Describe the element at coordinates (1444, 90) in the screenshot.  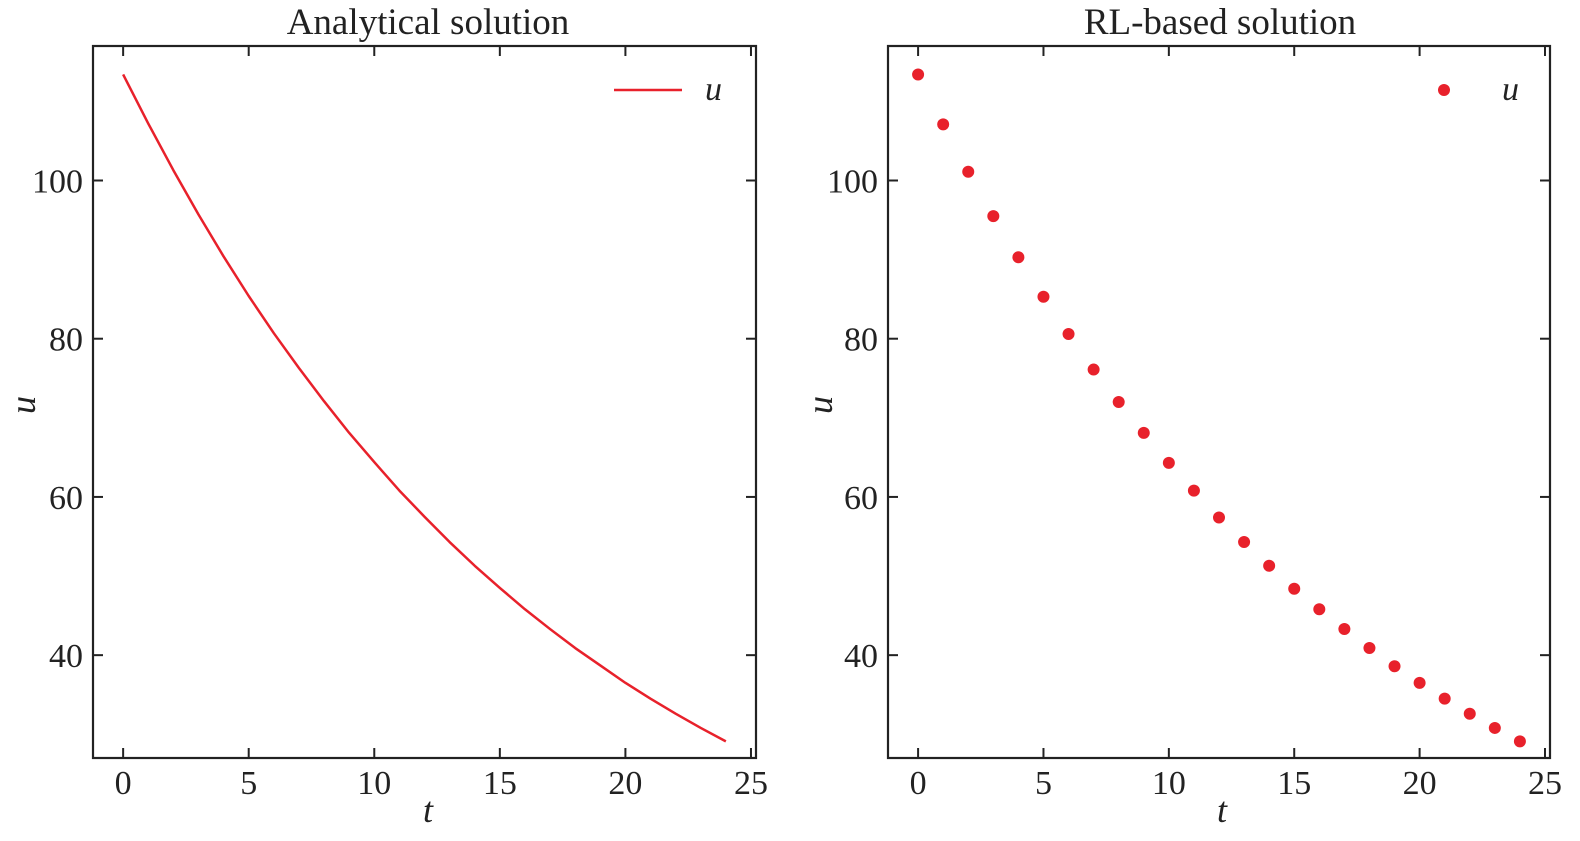
I see `legend-marker-swatch` at that location.